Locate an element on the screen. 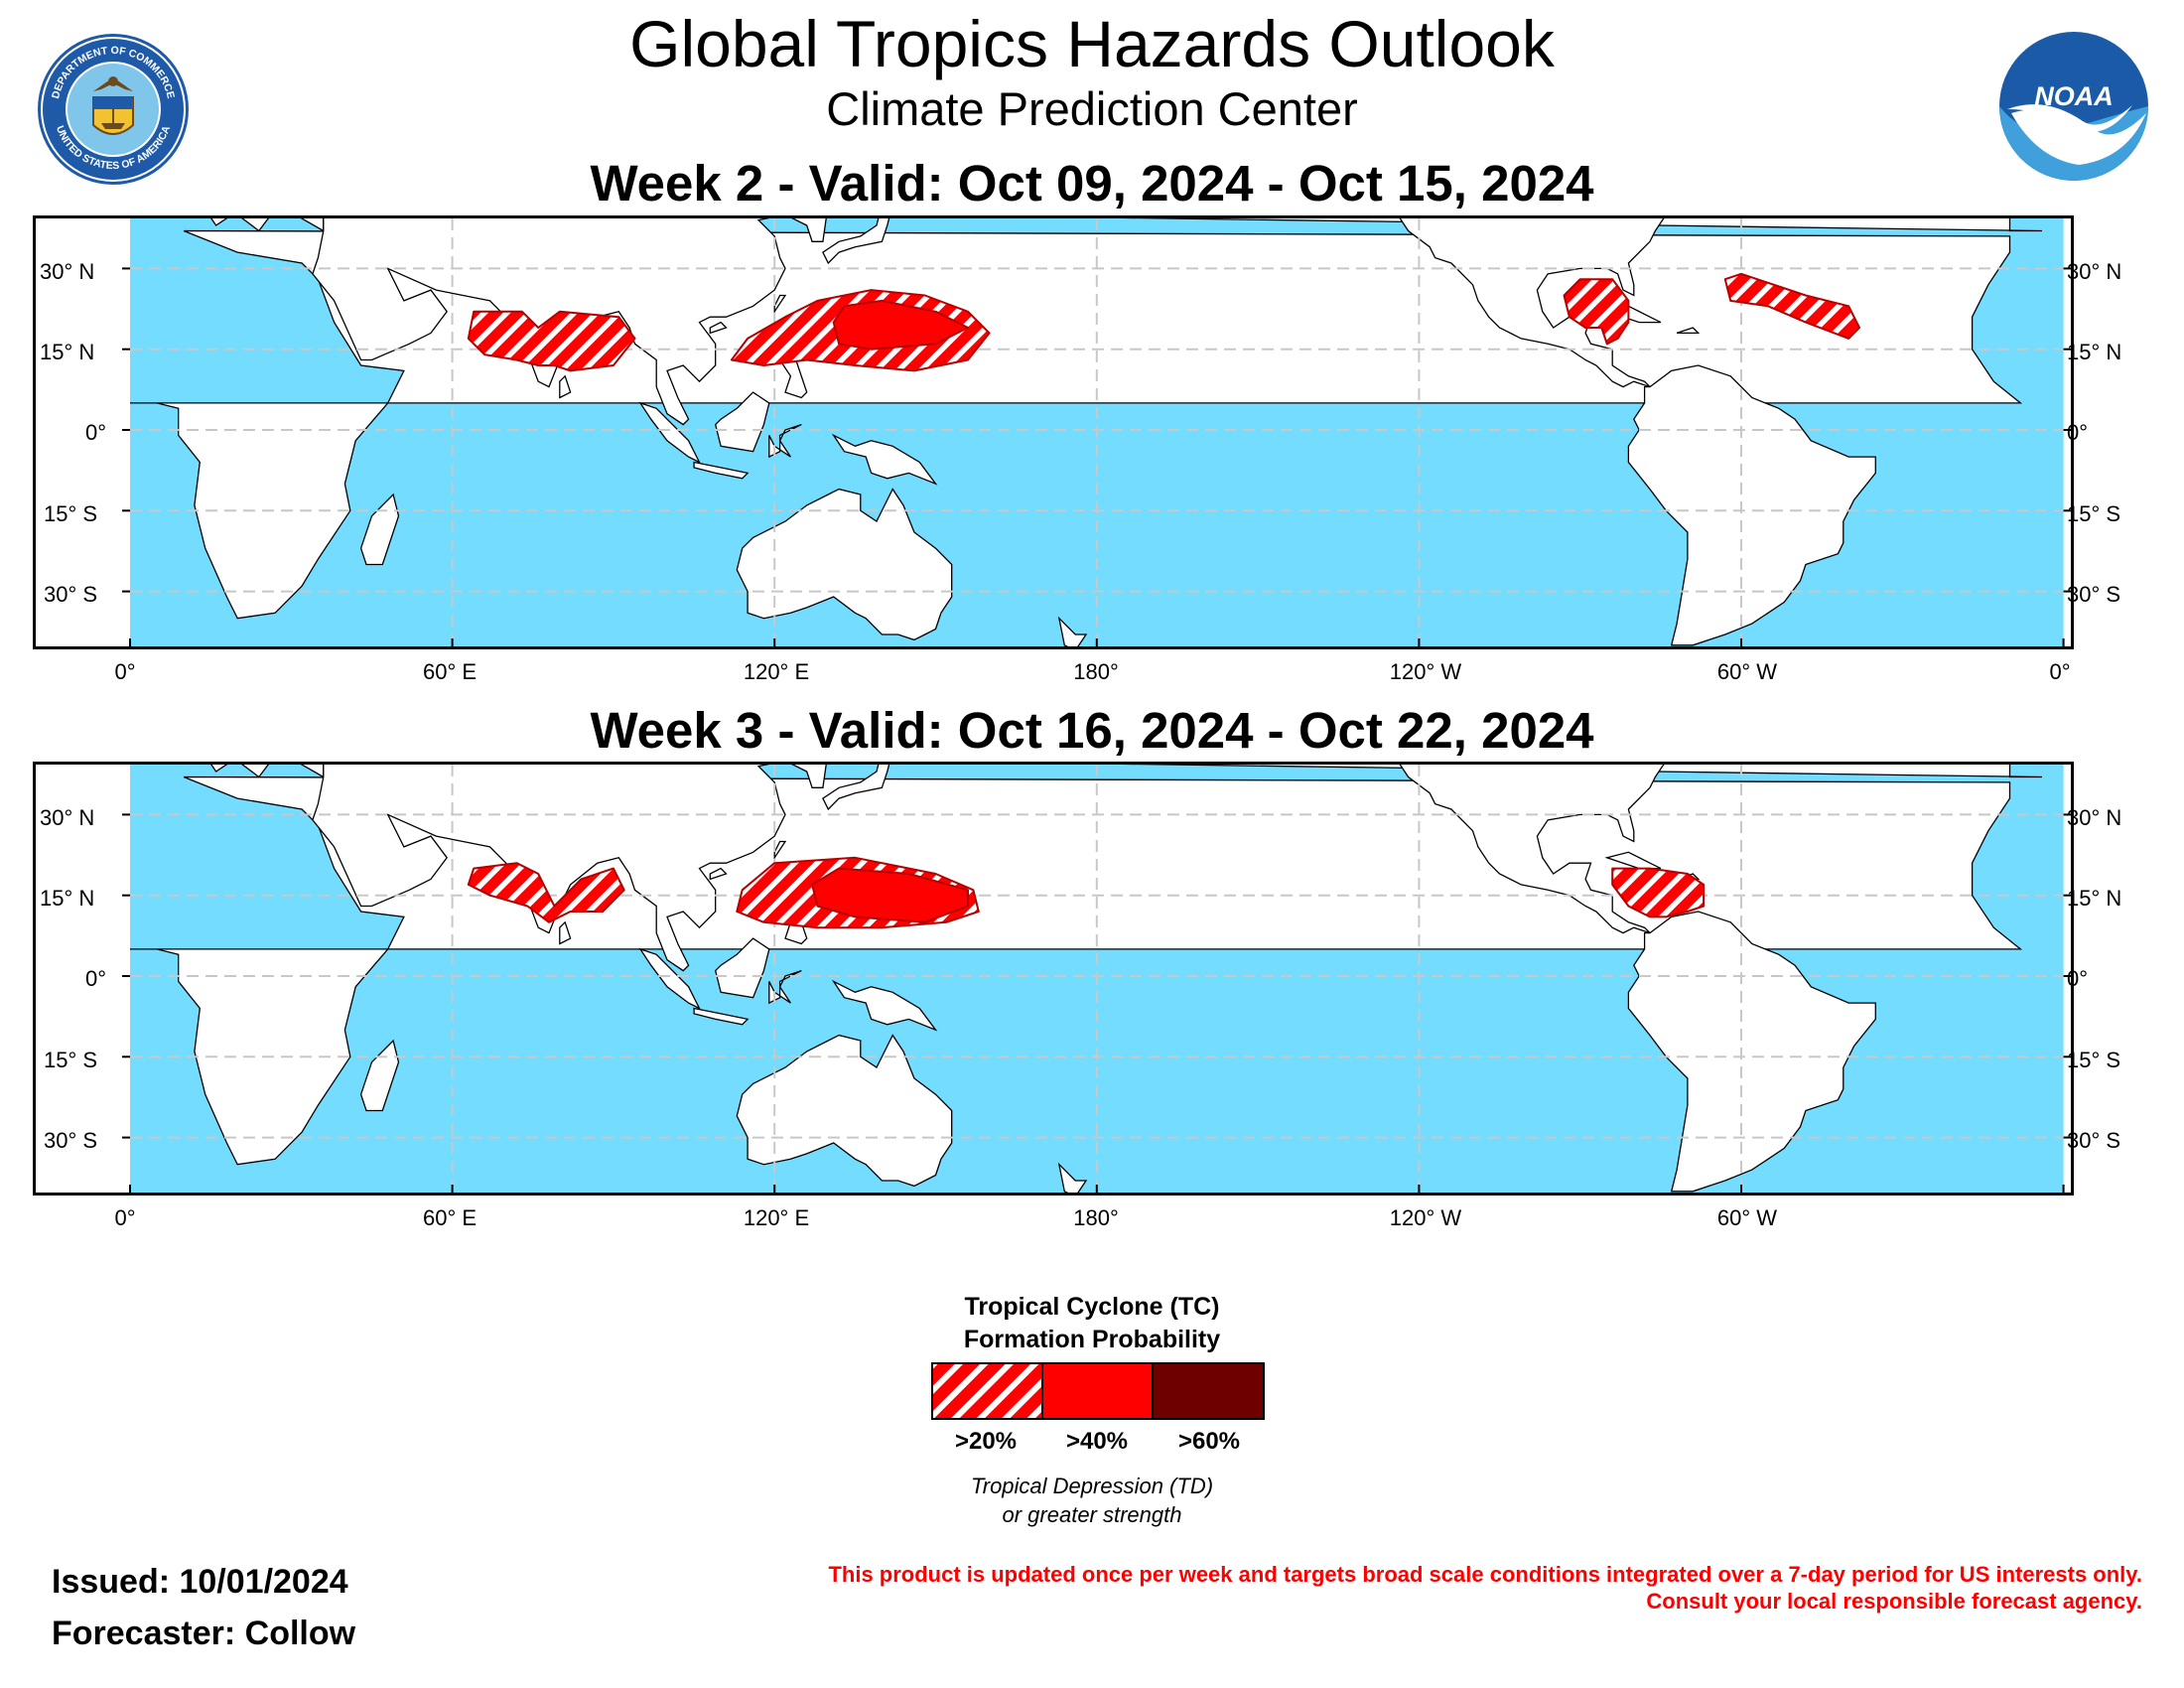  legend-title-line2: Formation Probability is located at coordinates (1092, 1339).